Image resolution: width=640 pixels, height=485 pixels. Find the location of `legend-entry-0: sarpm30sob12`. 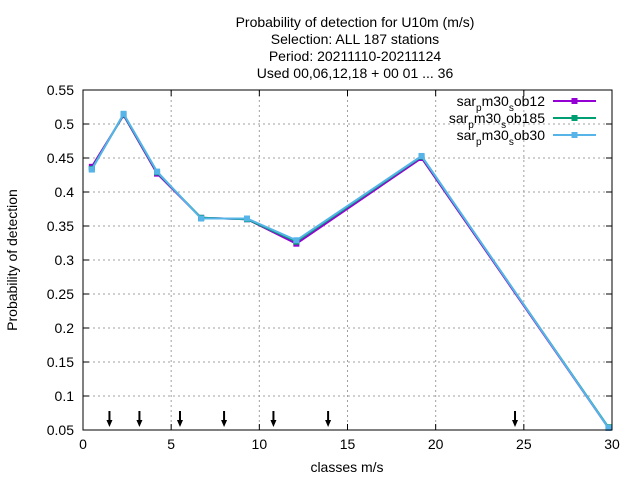

legend-entry-0: sarpm30sob12 is located at coordinates (526, 103).